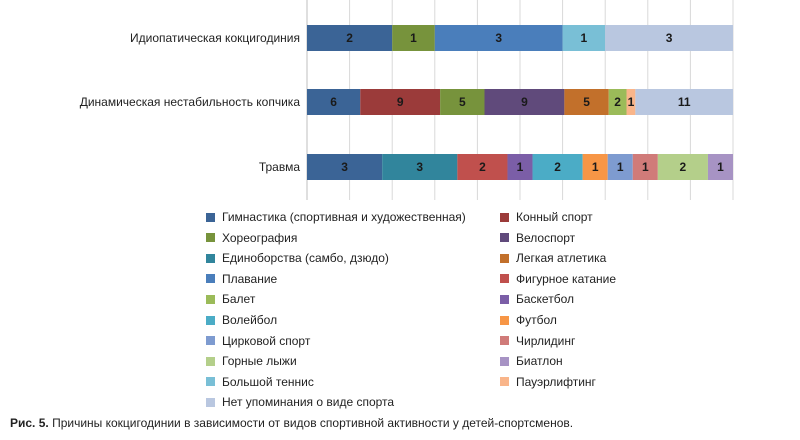 The height and width of the screenshot is (440, 800). What do you see at coordinates (344, 217) in the screenshot?
I see `legend-label: Гимнастика (спортивная и художественная)` at bounding box center [344, 217].